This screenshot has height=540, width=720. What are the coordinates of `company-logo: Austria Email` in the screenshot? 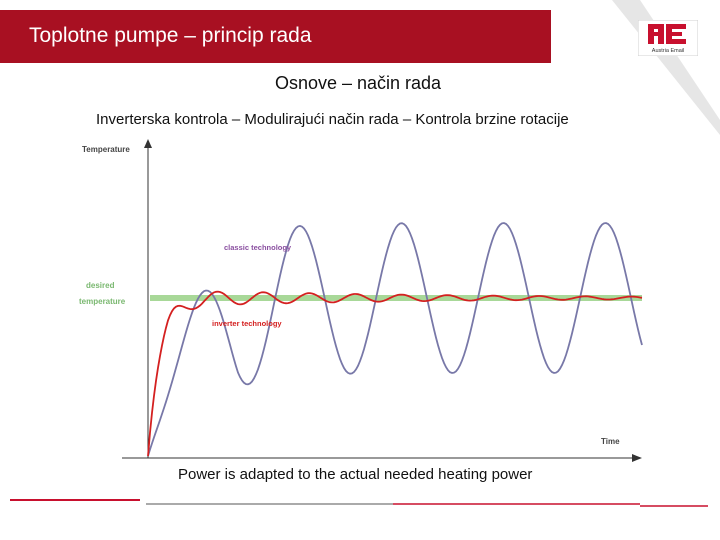 It's located at (668, 38).